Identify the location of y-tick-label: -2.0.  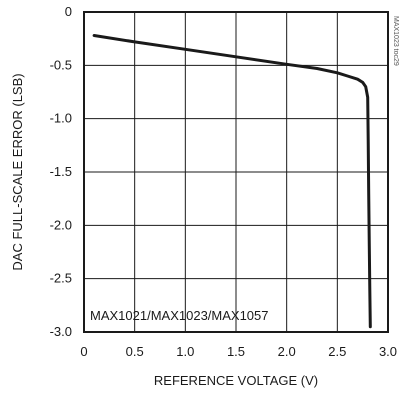
(61, 224).